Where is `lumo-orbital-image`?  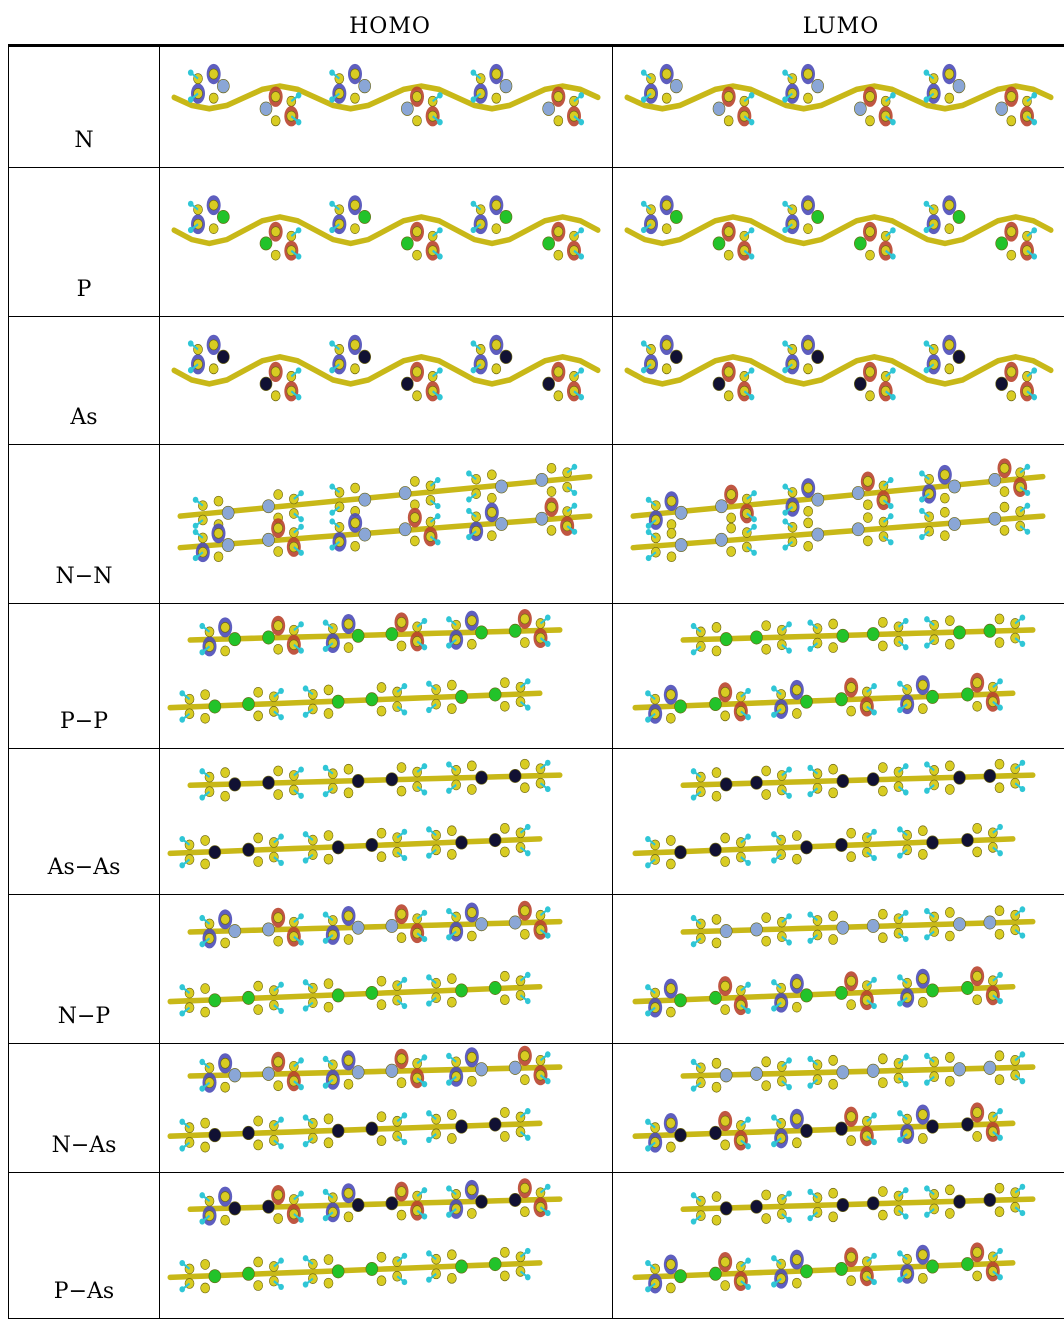 lumo-orbital-image is located at coordinates (838, 107).